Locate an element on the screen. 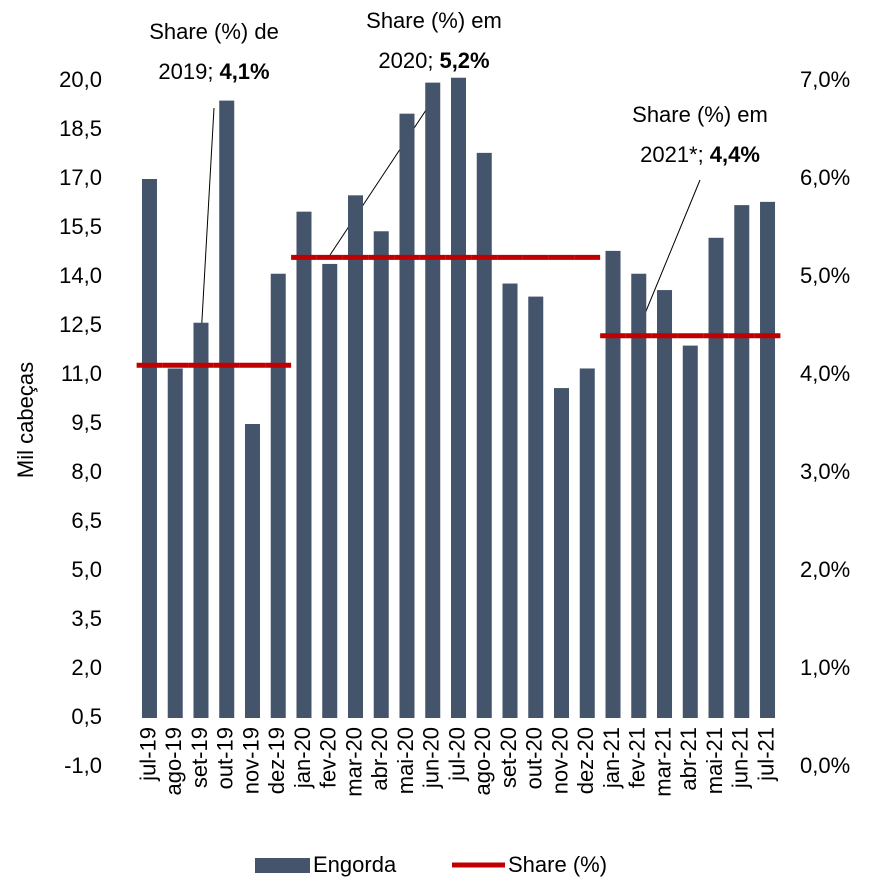 The width and height of the screenshot is (877, 890). x-tick-label: dez-19 is located at coordinates (276, 760).